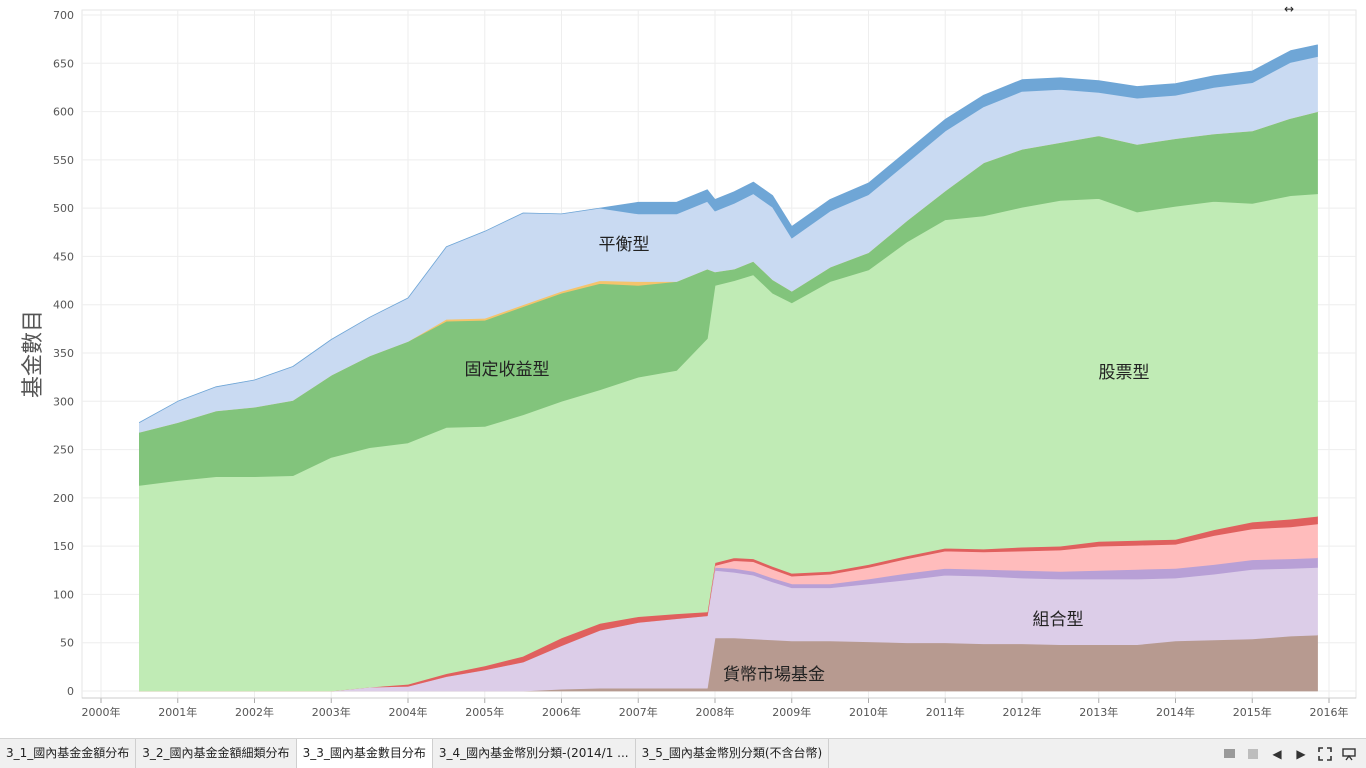 The image size is (1366, 768). I want to click on label-fixed-income: 固定收益型, so click(507, 370).